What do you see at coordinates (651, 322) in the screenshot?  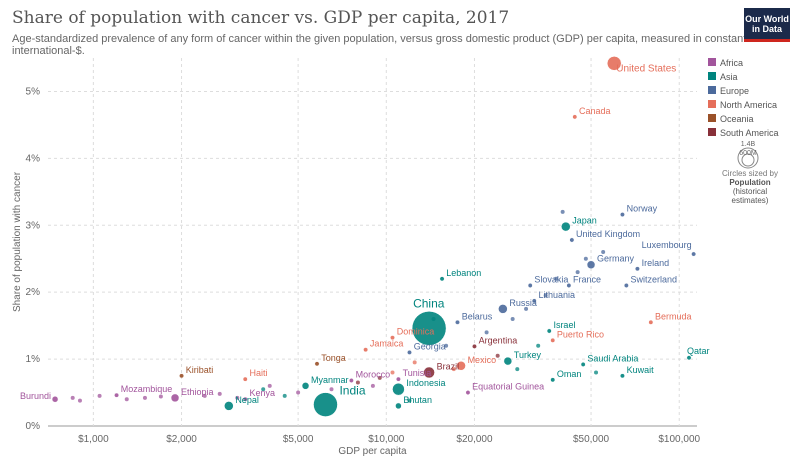 I see `scatter-point-bermuda` at bounding box center [651, 322].